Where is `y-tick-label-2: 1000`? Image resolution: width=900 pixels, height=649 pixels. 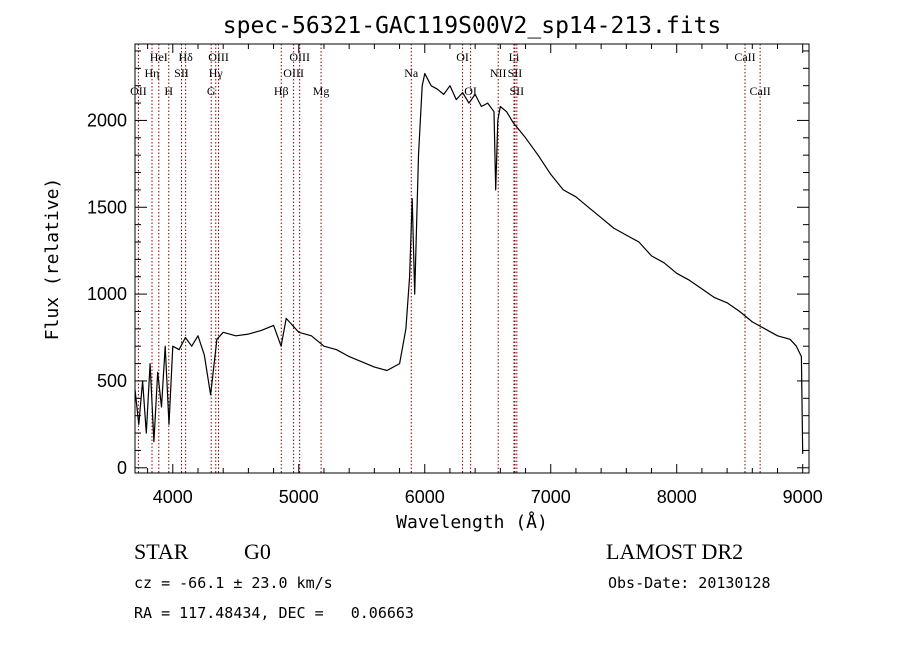
y-tick-label-2: 1000 is located at coordinates (107, 294).